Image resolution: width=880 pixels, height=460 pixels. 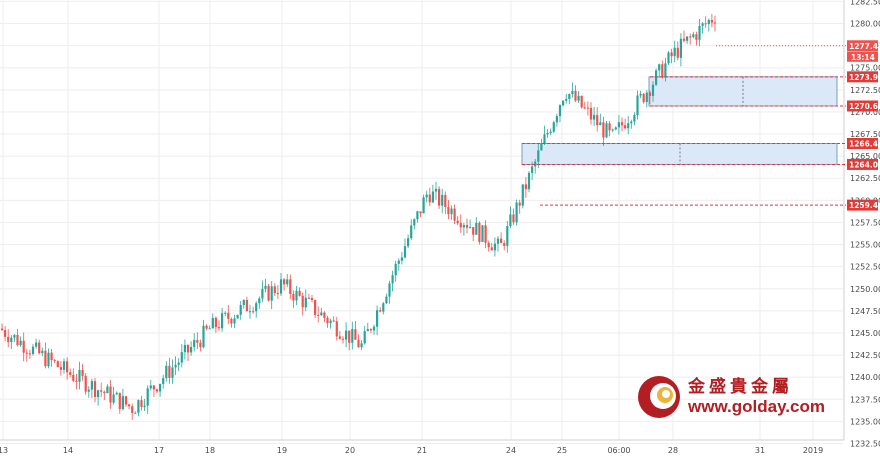 I want to click on level-badge-label: 1264.06, so click(x=864, y=164).